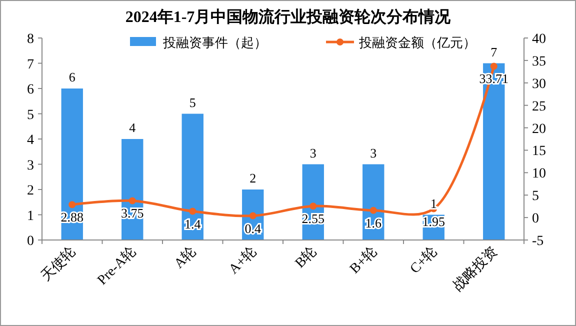 The height and width of the screenshot is (326, 576). Describe the element at coordinates (30, 166) in the screenshot. I see `y-tick-label: 3` at that location.